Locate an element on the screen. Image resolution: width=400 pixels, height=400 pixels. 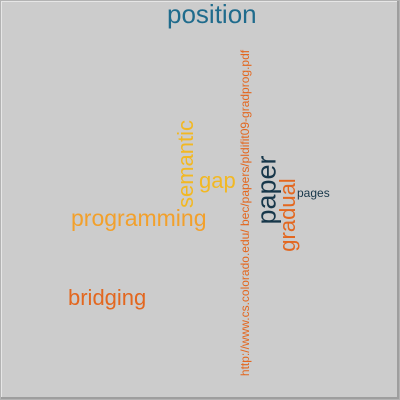
word-gradual: gradual is located at coordinates (287, 215).